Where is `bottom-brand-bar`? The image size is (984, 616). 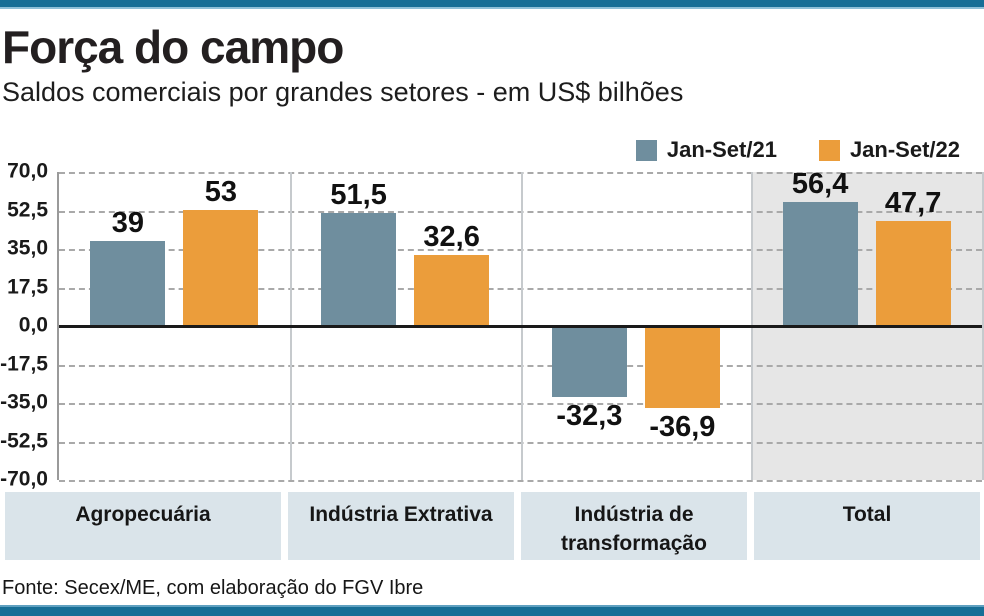
bottom-brand-bar is located at coordinates (492, 610).